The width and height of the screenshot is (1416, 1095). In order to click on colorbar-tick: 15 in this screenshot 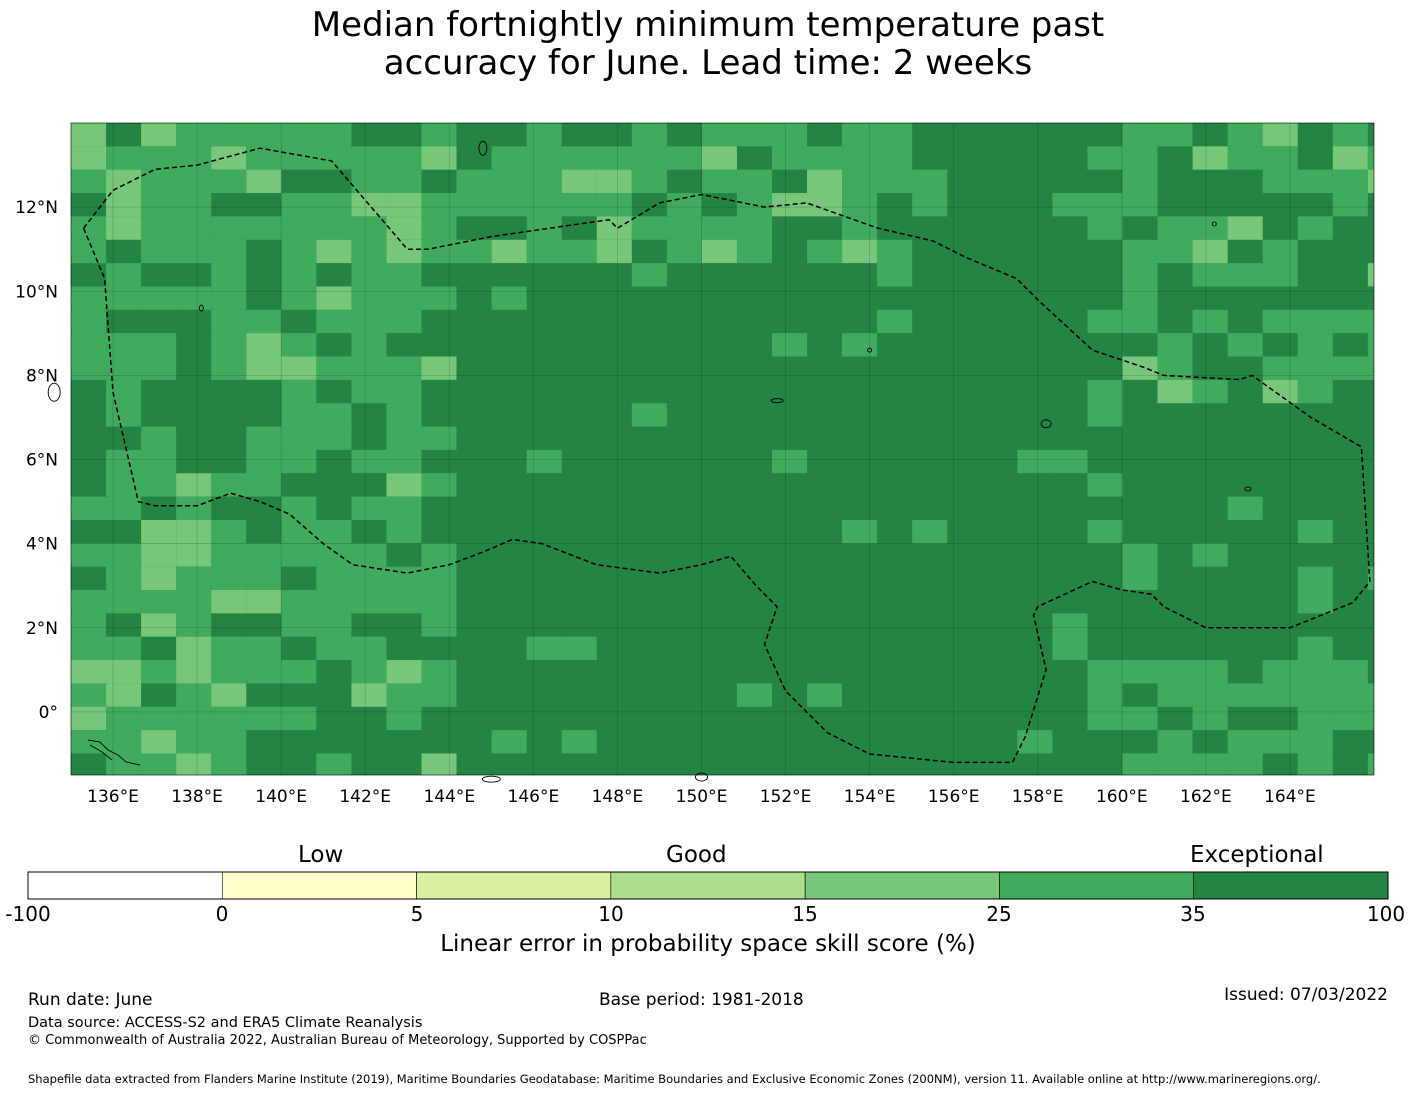, I will do `click(805, 914)`.